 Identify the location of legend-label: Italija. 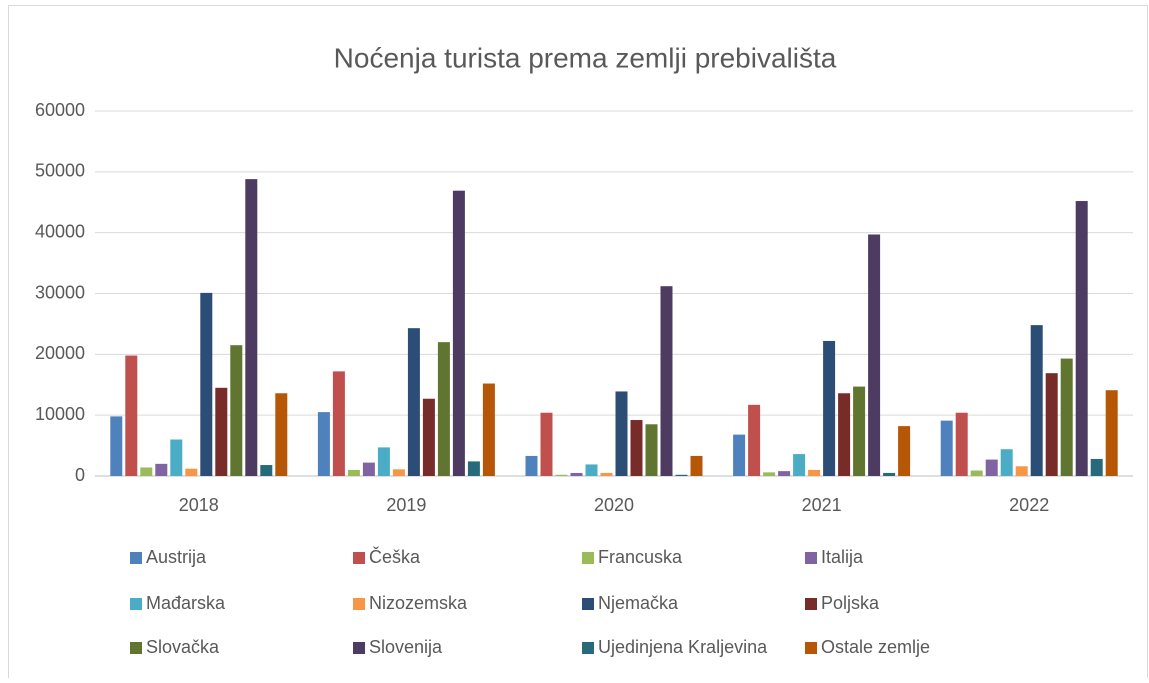
(842, 557).